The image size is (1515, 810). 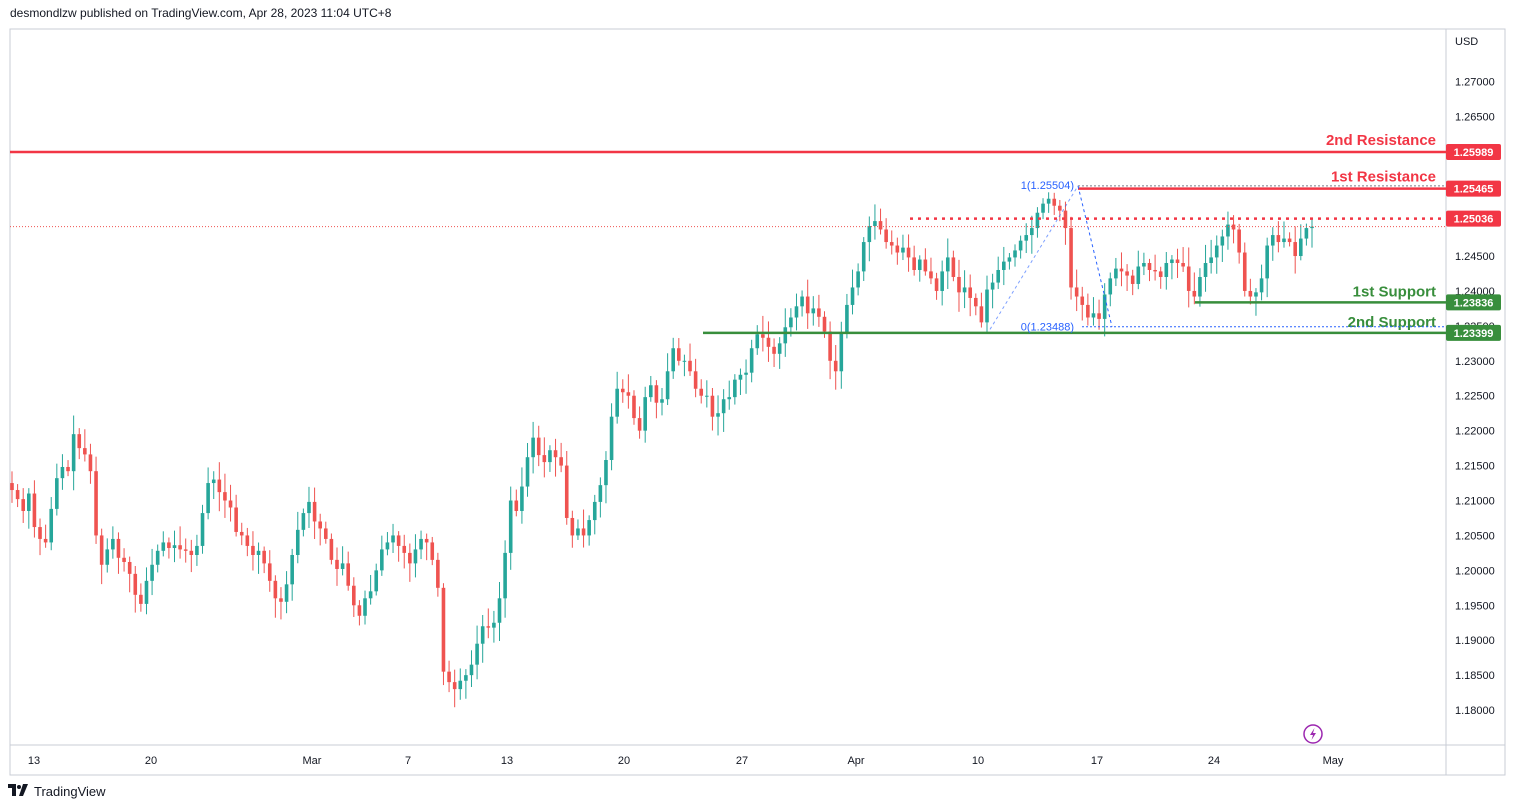 What do you see at coordinates (1381, 140) in the screenshot?
I see `level-label: 2nd Resistance` at bounding box center [1381, 140].